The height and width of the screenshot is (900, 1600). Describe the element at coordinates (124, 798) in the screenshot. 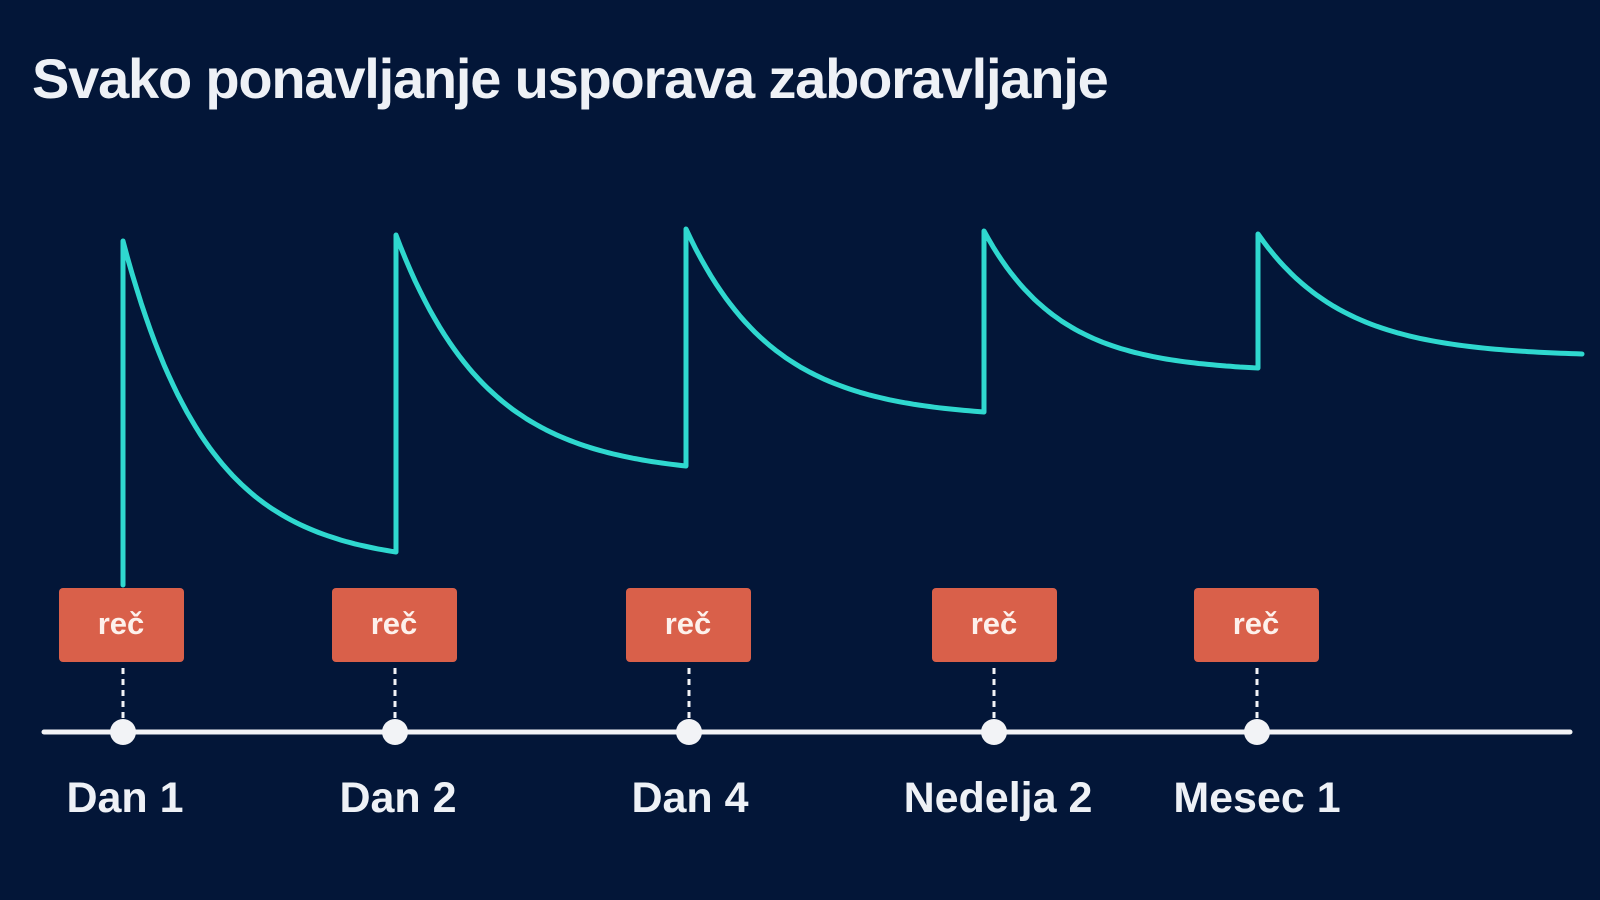

I see `time-label: Dan 1` at that location.